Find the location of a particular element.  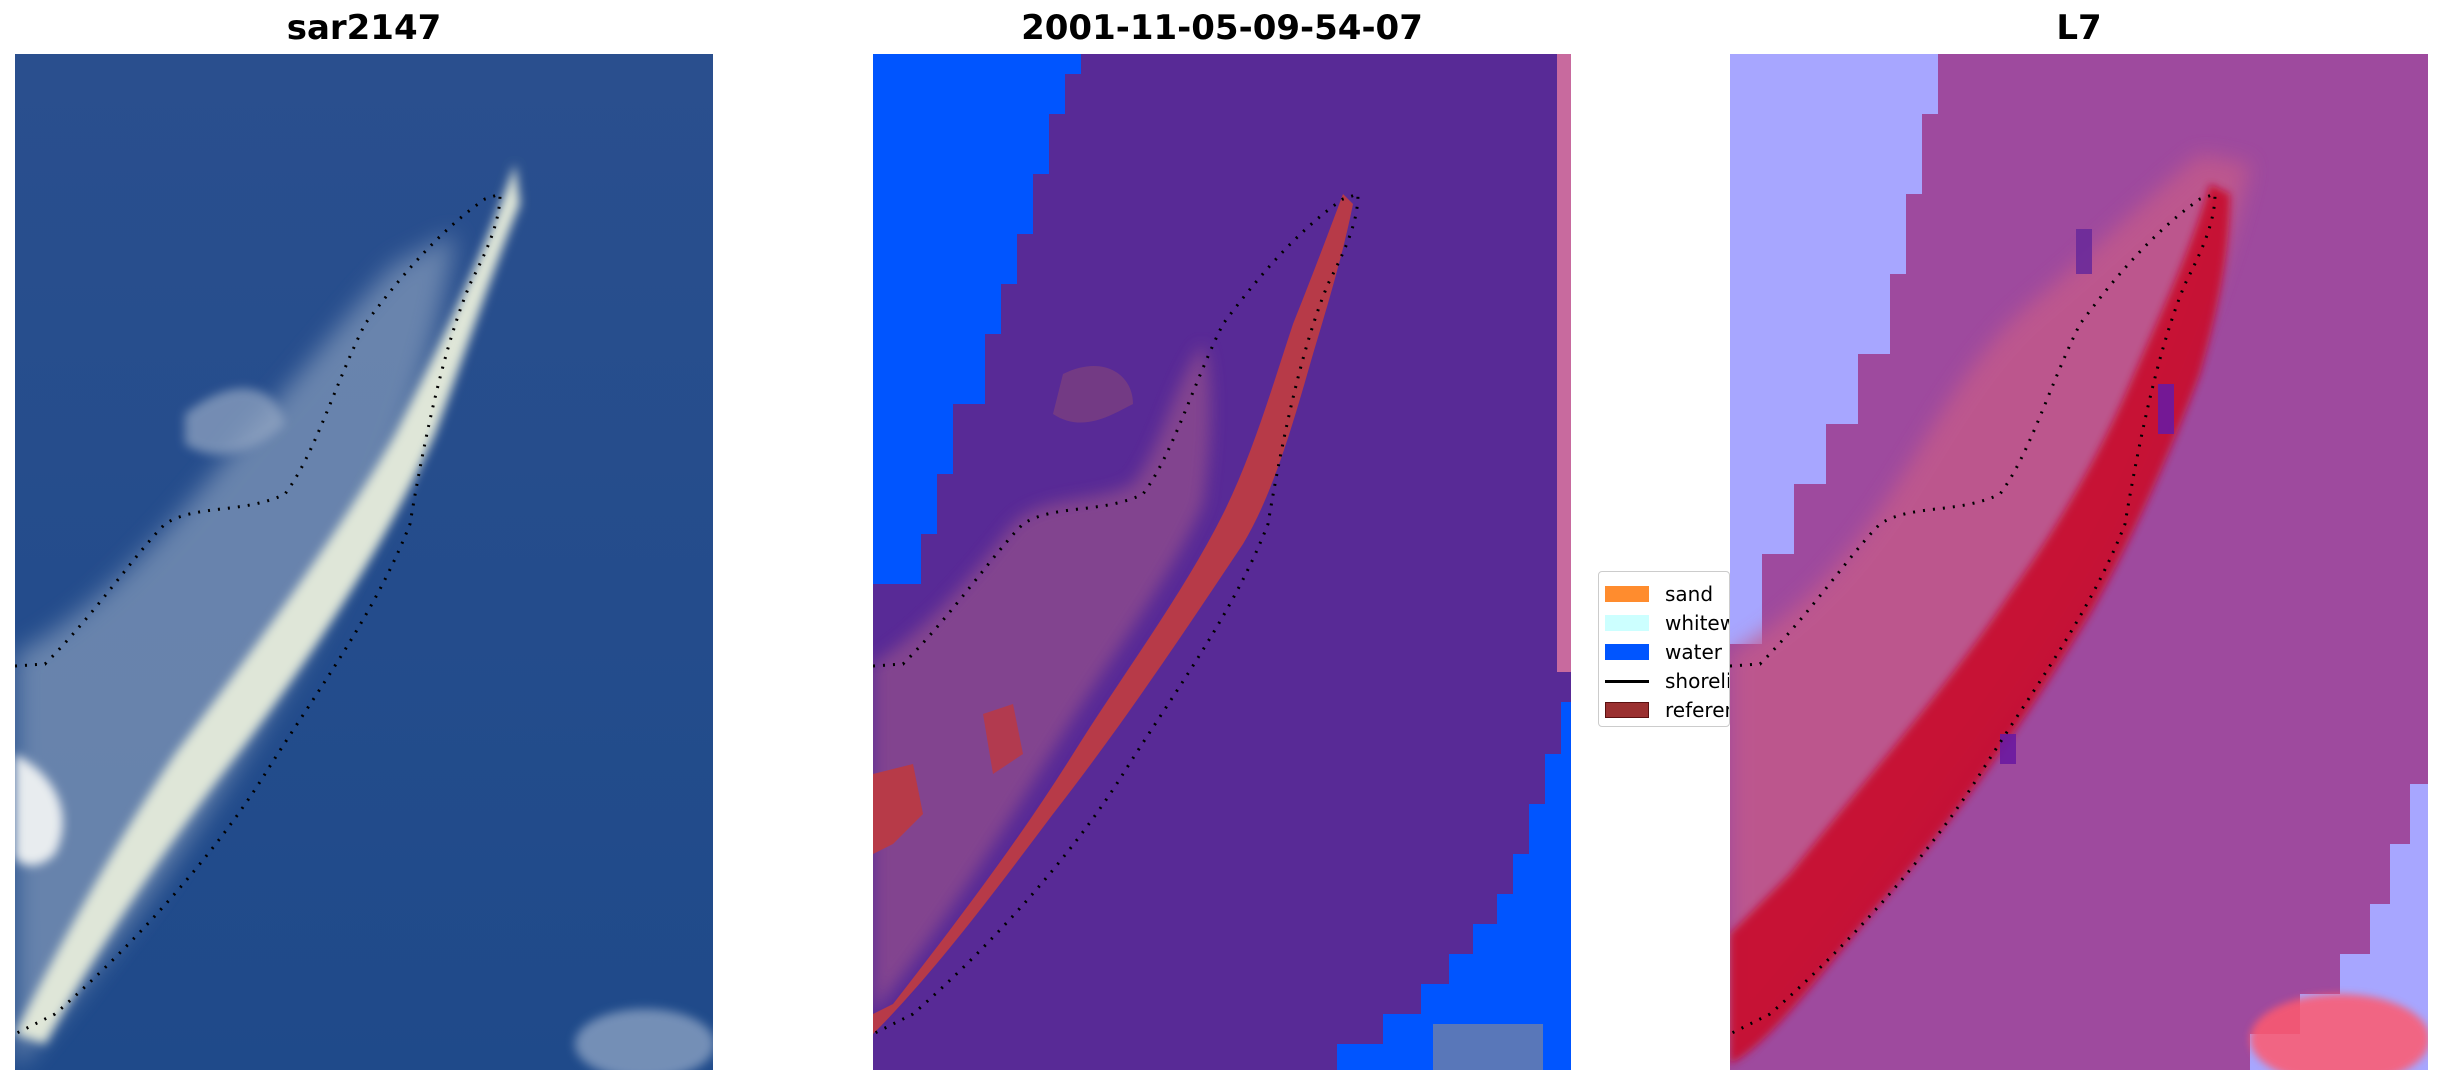

panel-title-rgb: sar2147 is located at coordinates (364, 28).